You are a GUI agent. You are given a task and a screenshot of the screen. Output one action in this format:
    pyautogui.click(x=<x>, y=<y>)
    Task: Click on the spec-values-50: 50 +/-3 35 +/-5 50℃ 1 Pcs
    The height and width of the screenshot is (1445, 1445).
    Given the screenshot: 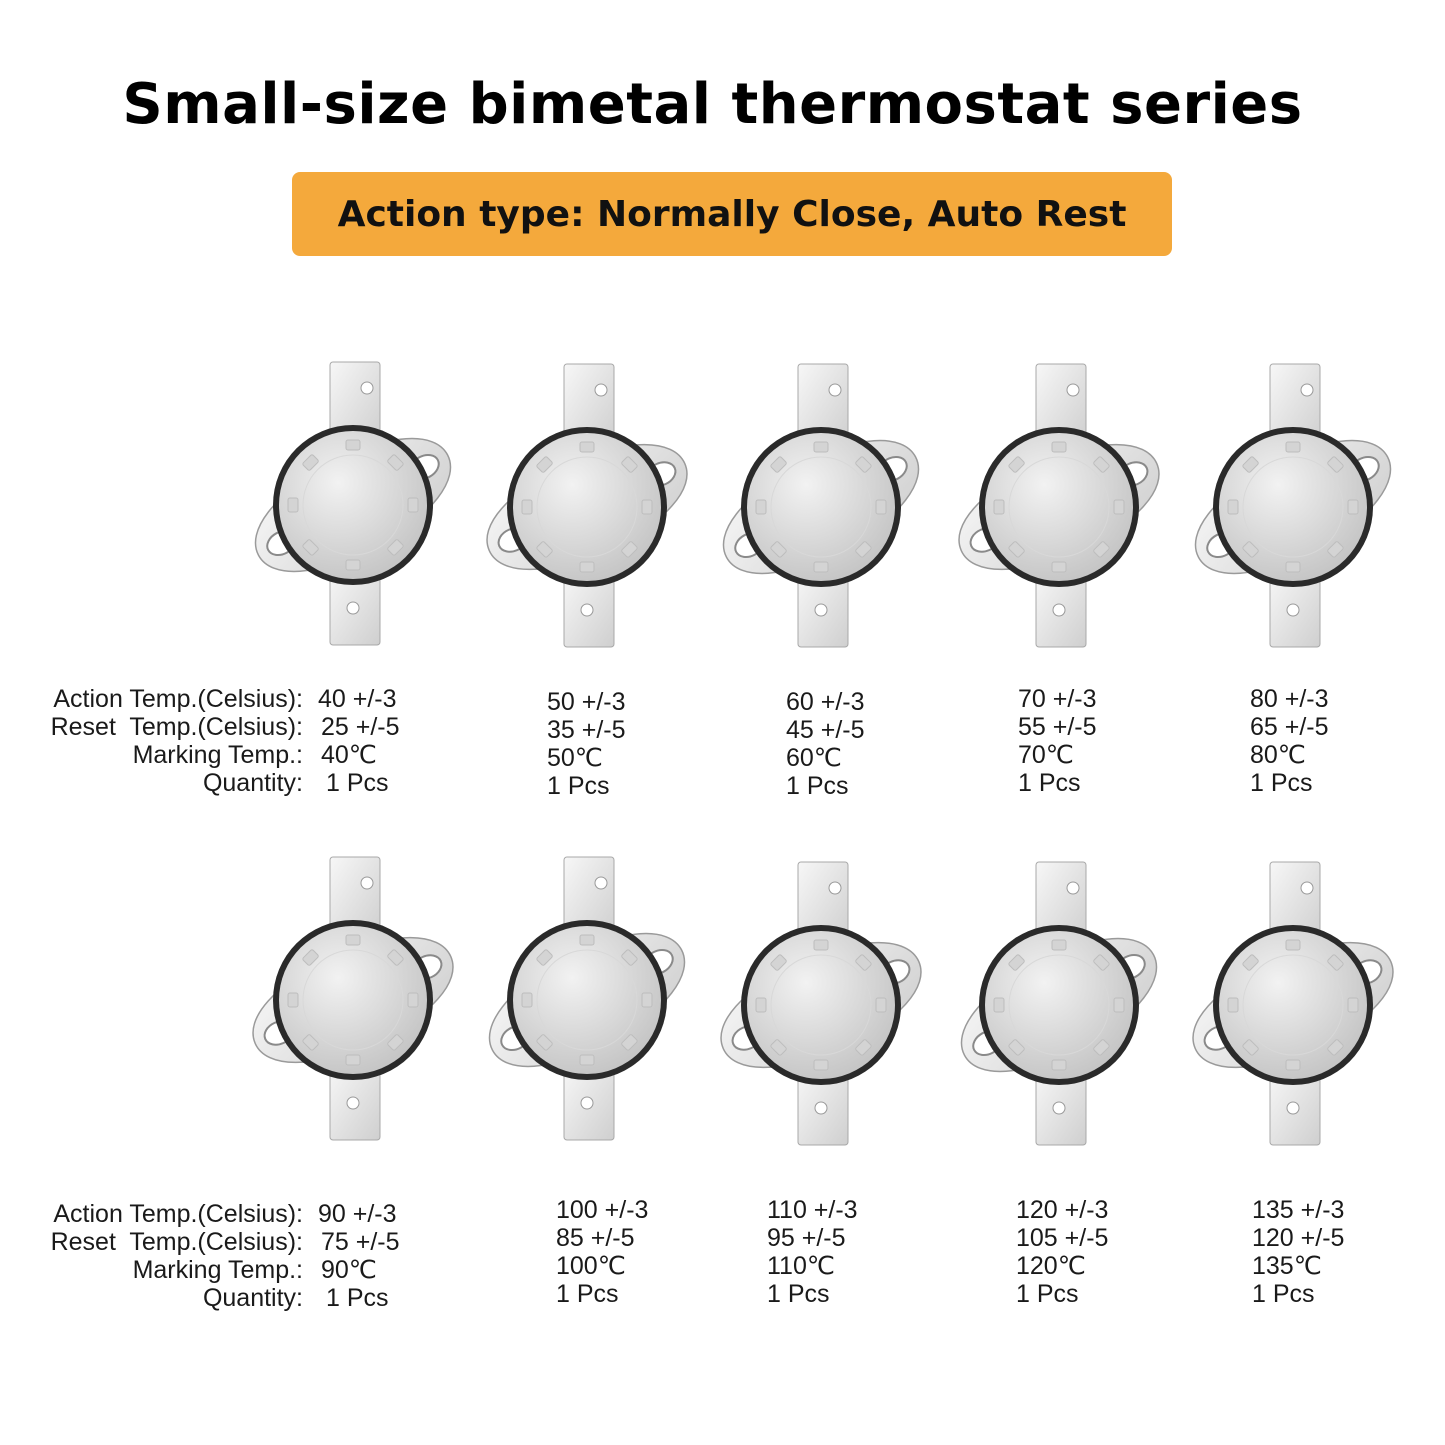 What is the action you would take?
    pyautogui.click(x=586, y=744)
    